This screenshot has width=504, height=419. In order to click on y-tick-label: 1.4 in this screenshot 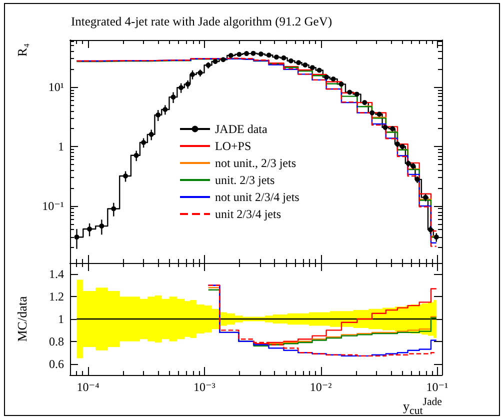, I will do `click(56, 274)`.